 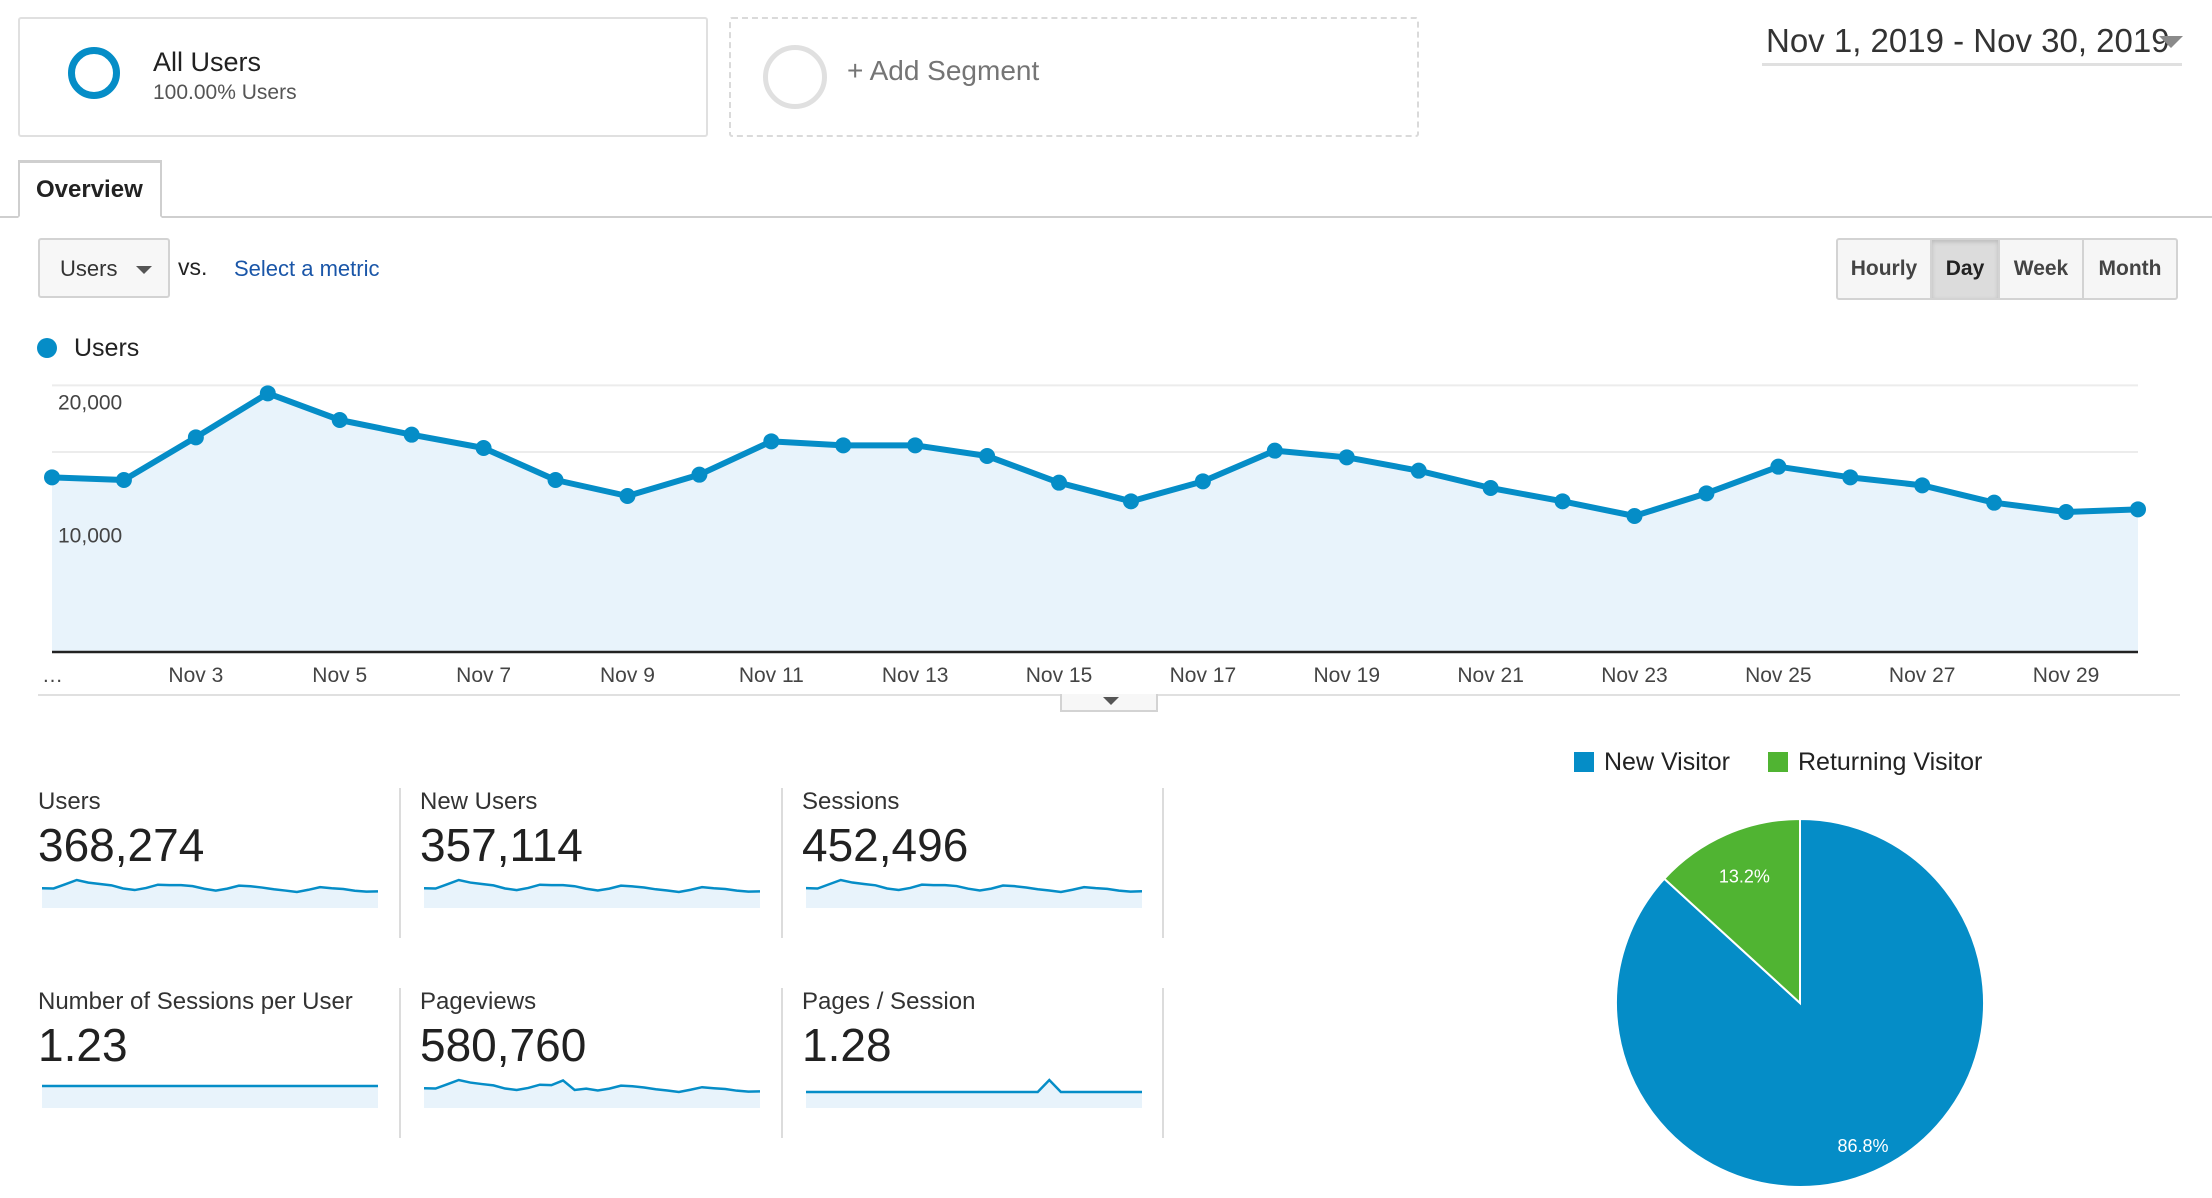 What do you see at coordinates (2130, 269) in the screenshot?
I see `granularity-month-button: Month` at bounding box center [2130, 269].